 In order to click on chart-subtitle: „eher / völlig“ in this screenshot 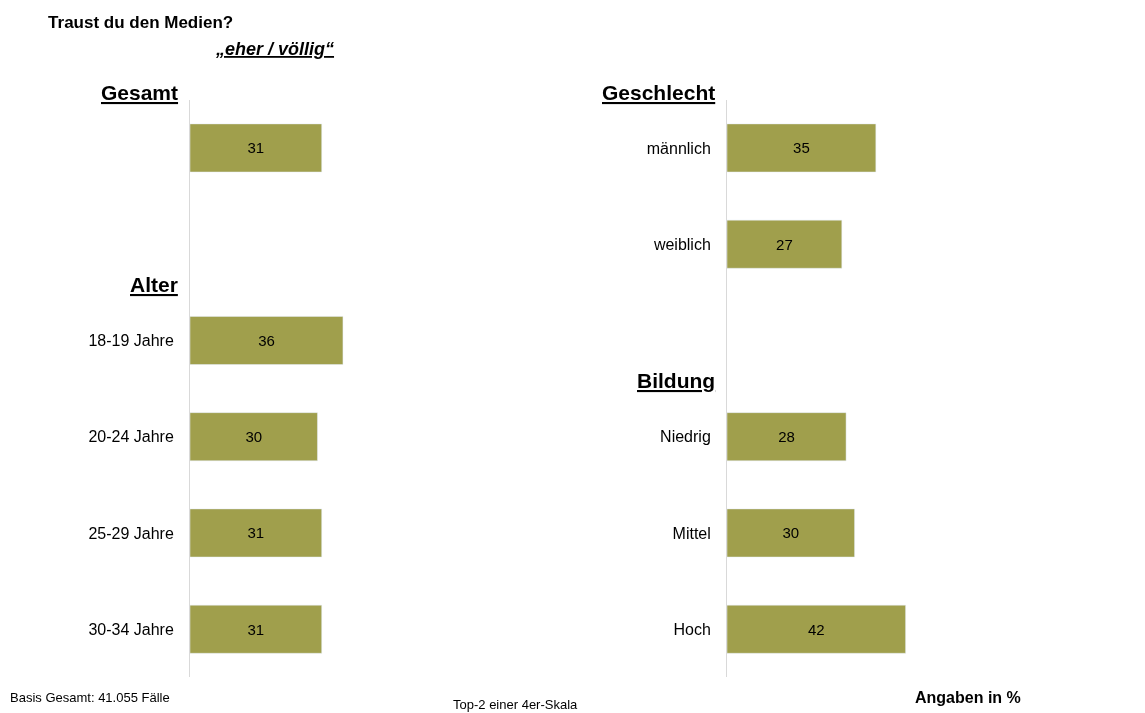, I will do `click(275, 49)`.